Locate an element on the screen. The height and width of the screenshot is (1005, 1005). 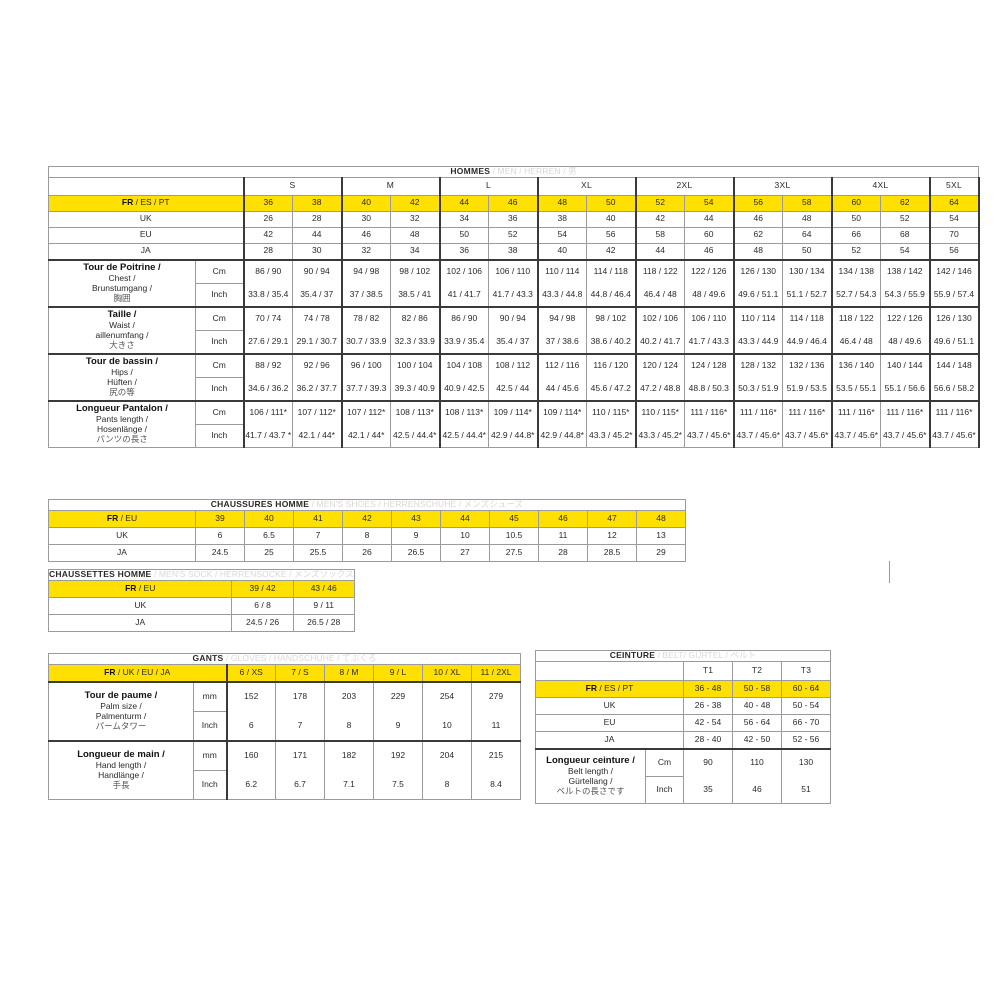
size-cell: 52 is located at coordinates (513, 235).